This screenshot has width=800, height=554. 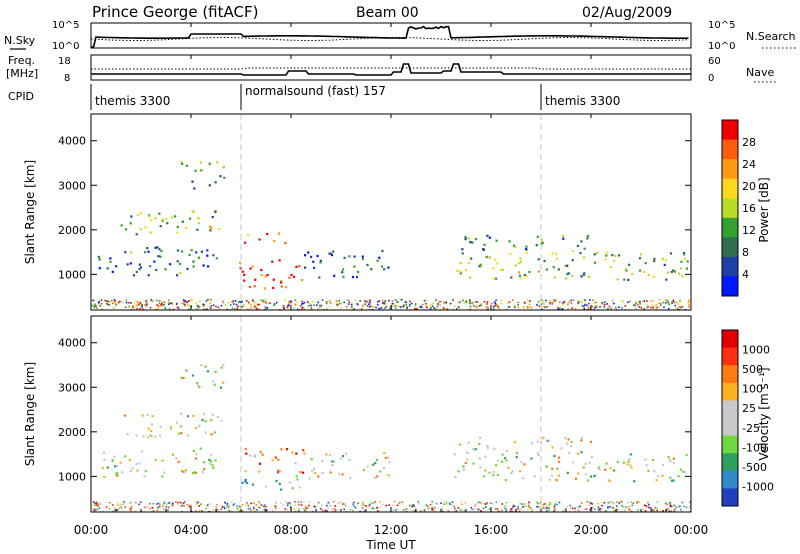 I want to click on power-colorbar-label: Power [dB], so click(x=764, y=209).